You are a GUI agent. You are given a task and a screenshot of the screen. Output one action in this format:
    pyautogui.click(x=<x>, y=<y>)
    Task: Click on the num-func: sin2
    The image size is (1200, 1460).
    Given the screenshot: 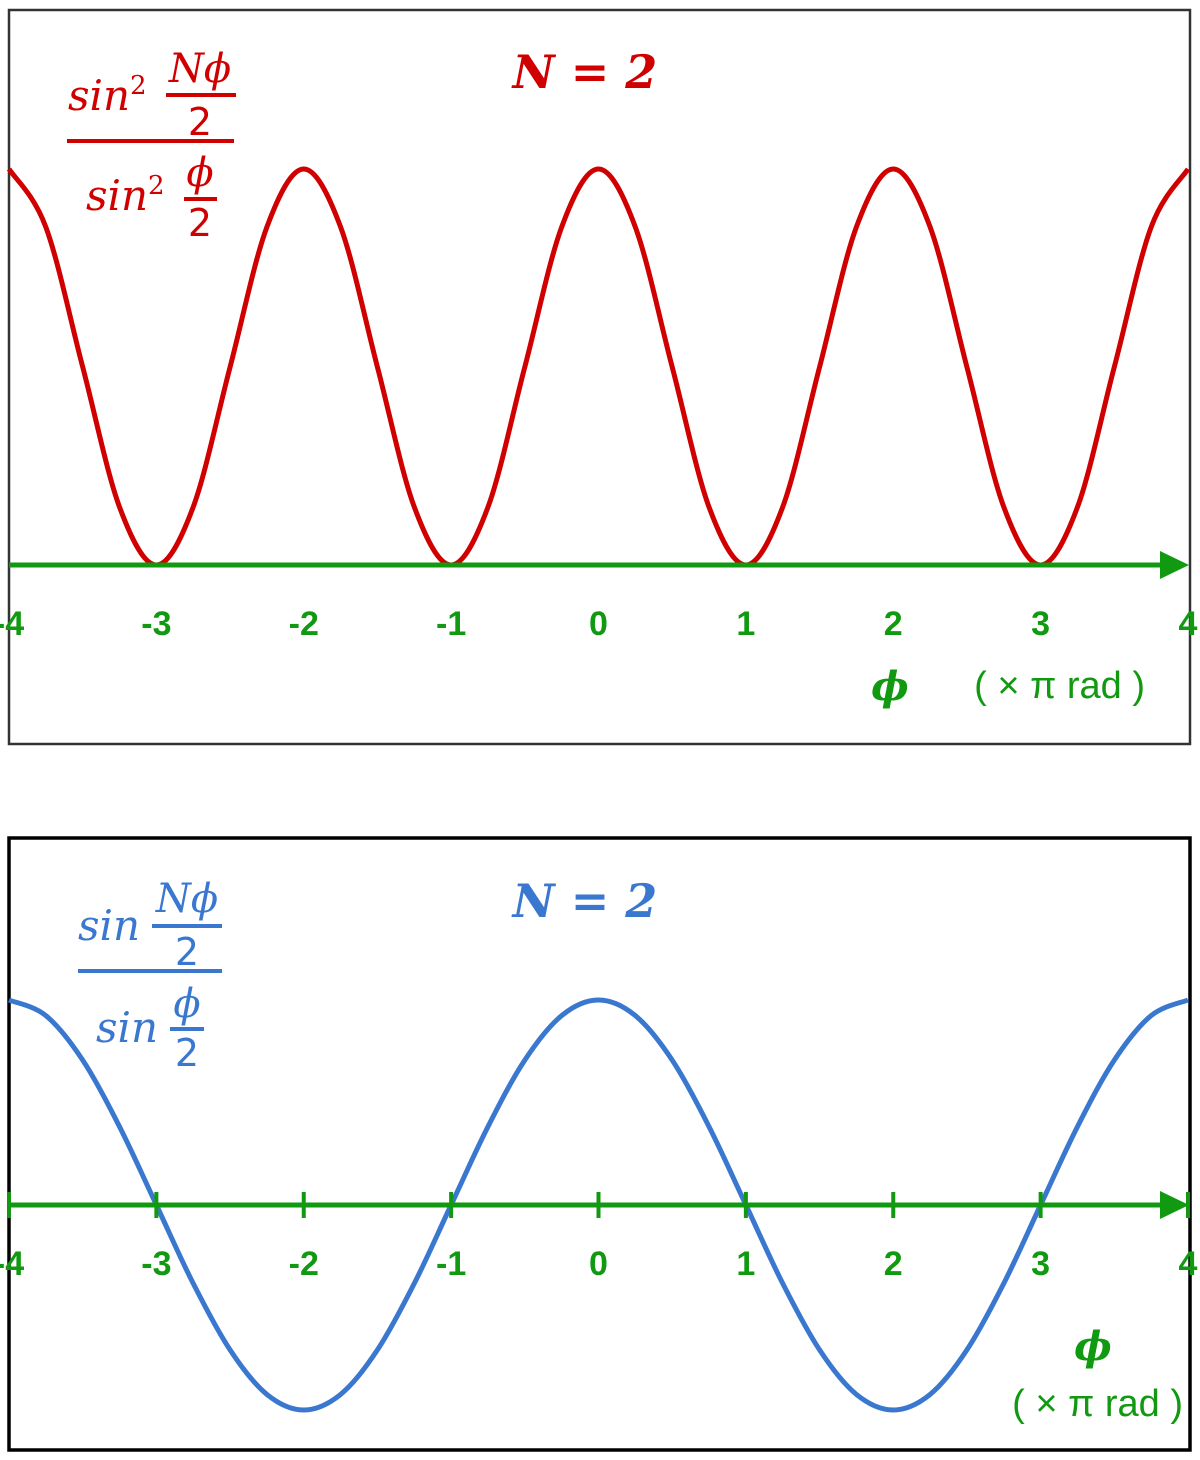 What is the action you would take?
    pyautogui.click(x=107, y=95)
    